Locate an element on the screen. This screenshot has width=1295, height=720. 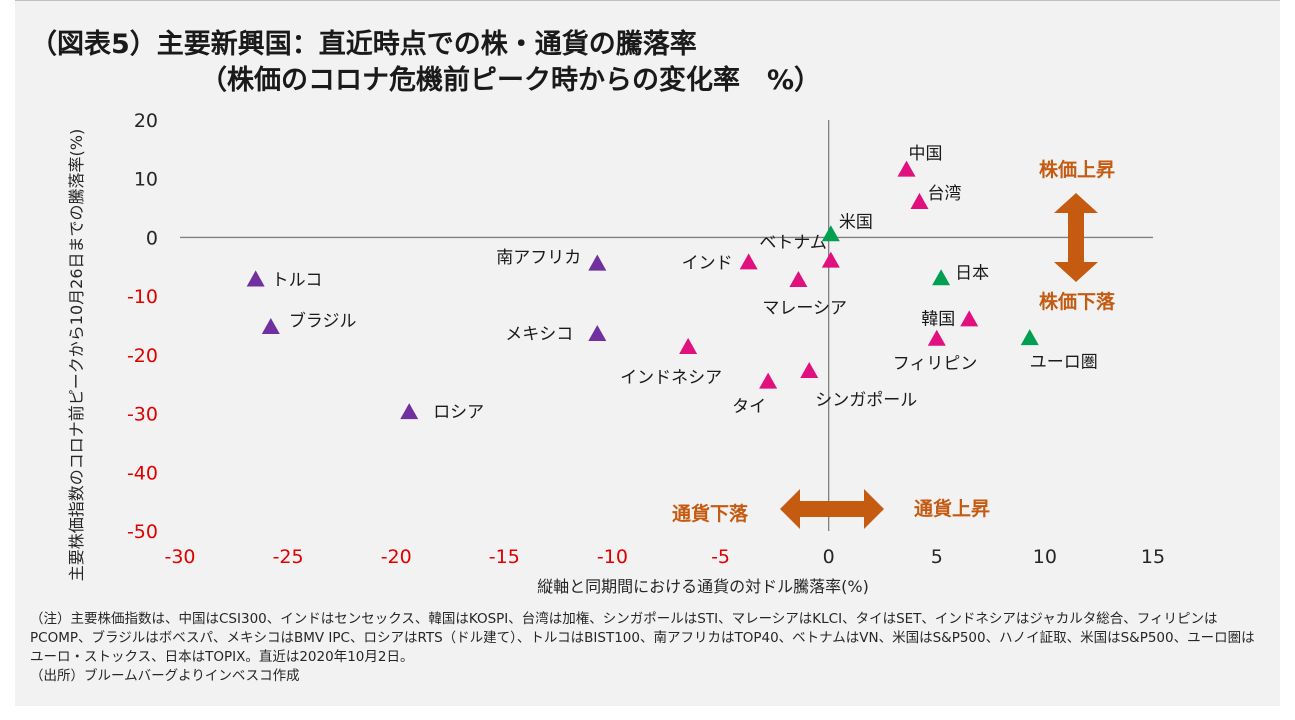
x-tick-label: 5 is located at coordinates (937, 557).